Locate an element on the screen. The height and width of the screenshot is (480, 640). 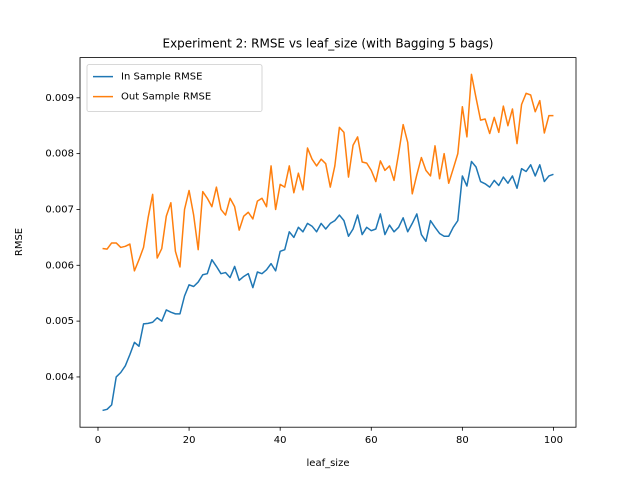
y-axis-label: RMSE is located at coordinates (19, 242).